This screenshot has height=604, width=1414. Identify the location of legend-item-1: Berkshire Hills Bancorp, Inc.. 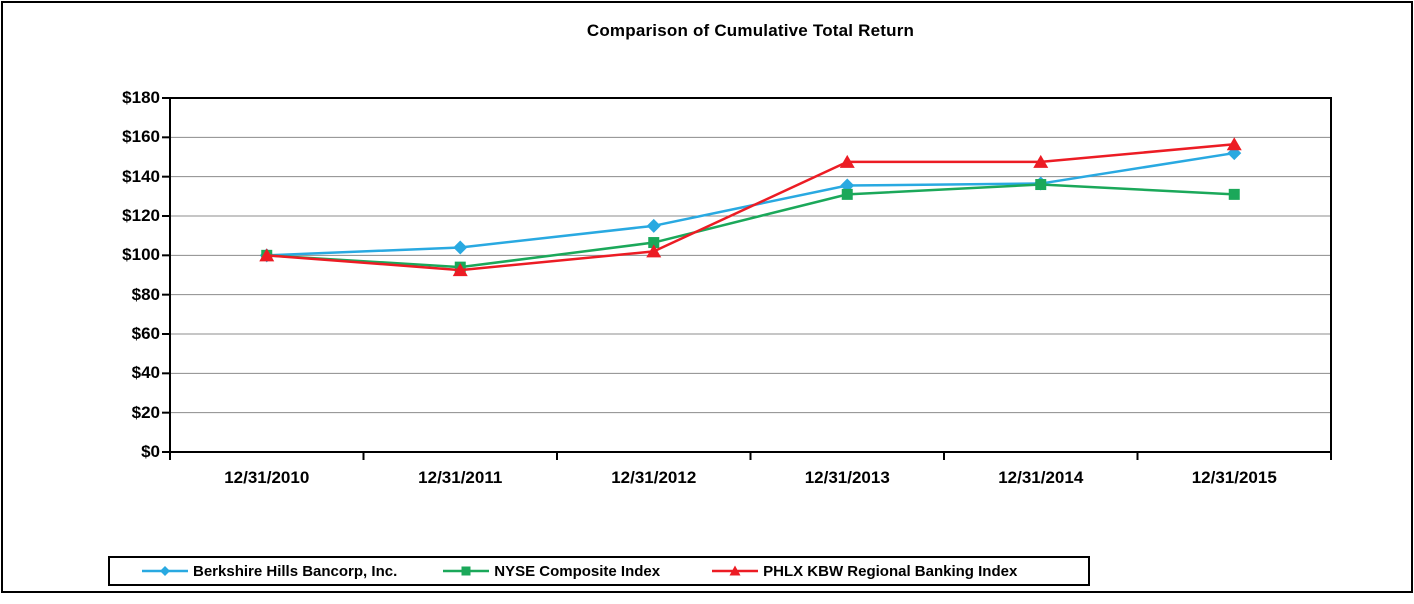
(269, 571).